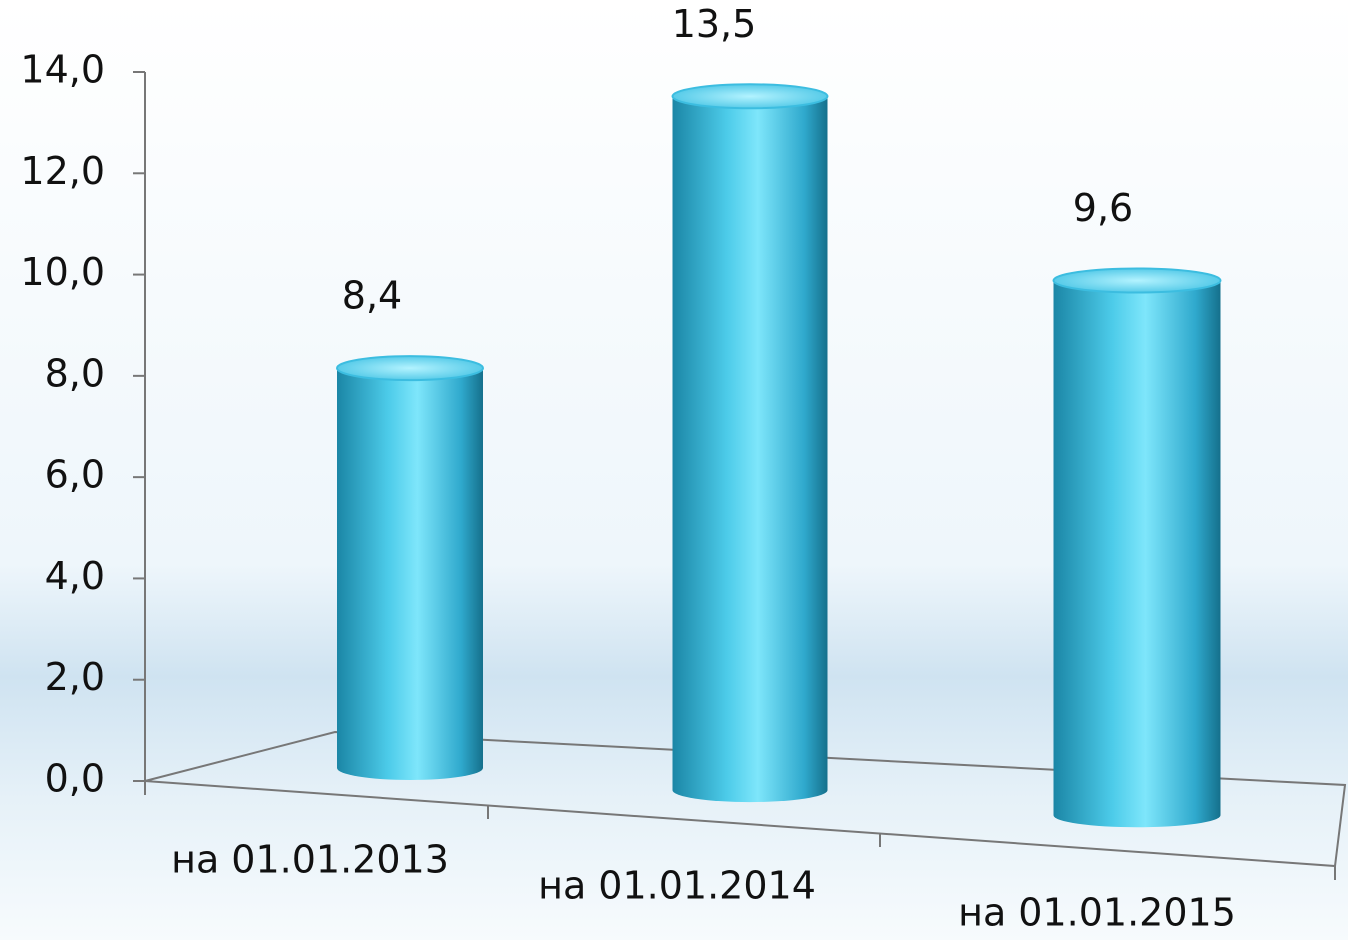  Describe the element at coordinates (75, 576) in the screenshot. I see `y-tick-label: 4,0` at that location.